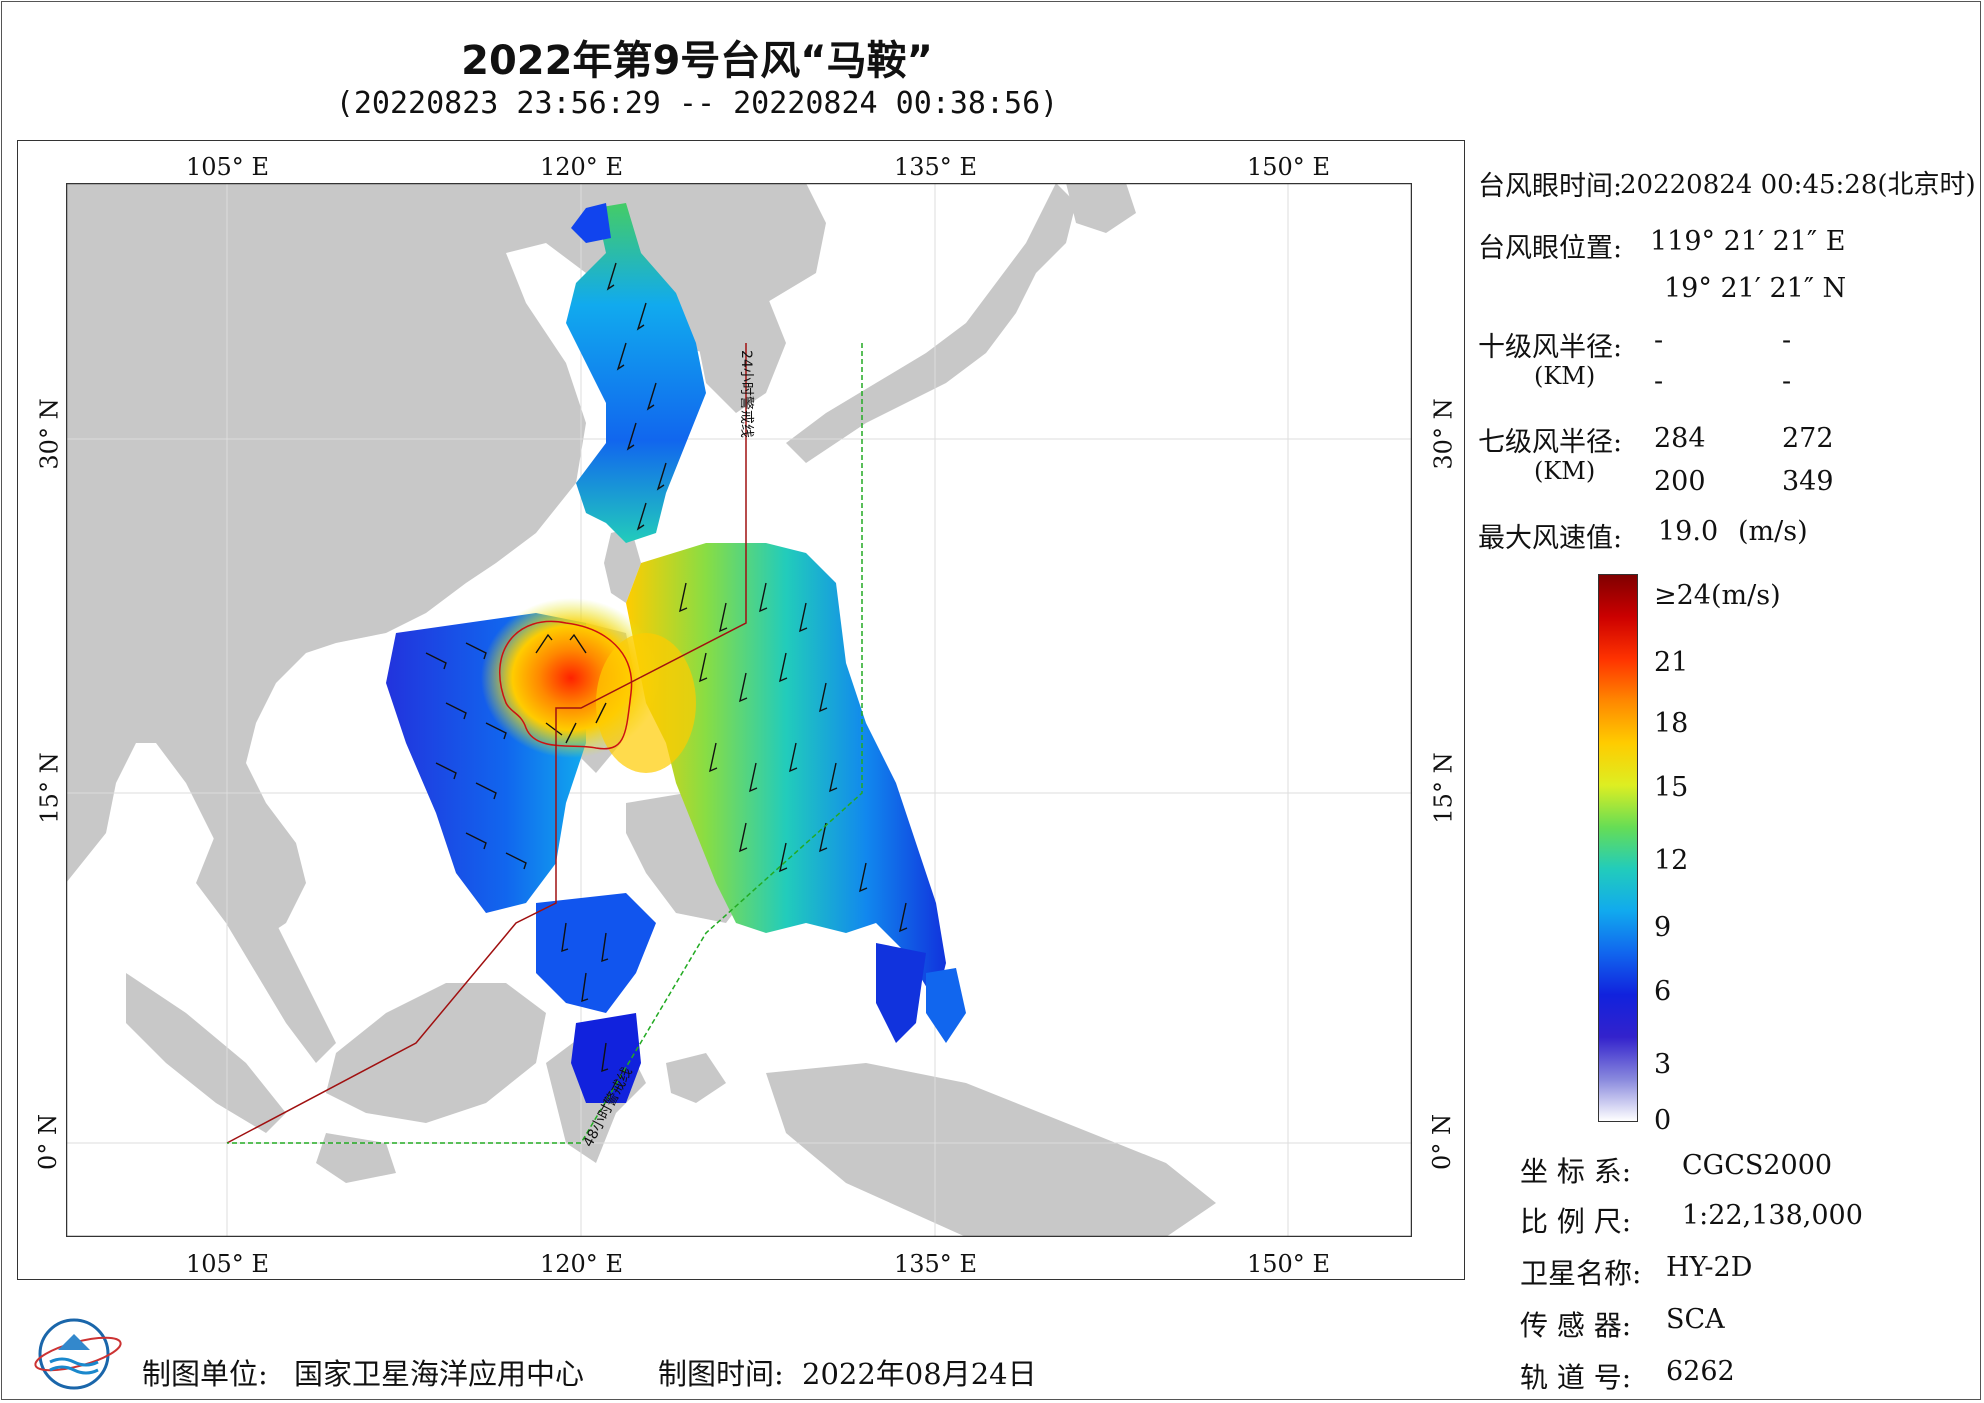  I want to click on colorbar-label-21: 21, so click(1671, 662).